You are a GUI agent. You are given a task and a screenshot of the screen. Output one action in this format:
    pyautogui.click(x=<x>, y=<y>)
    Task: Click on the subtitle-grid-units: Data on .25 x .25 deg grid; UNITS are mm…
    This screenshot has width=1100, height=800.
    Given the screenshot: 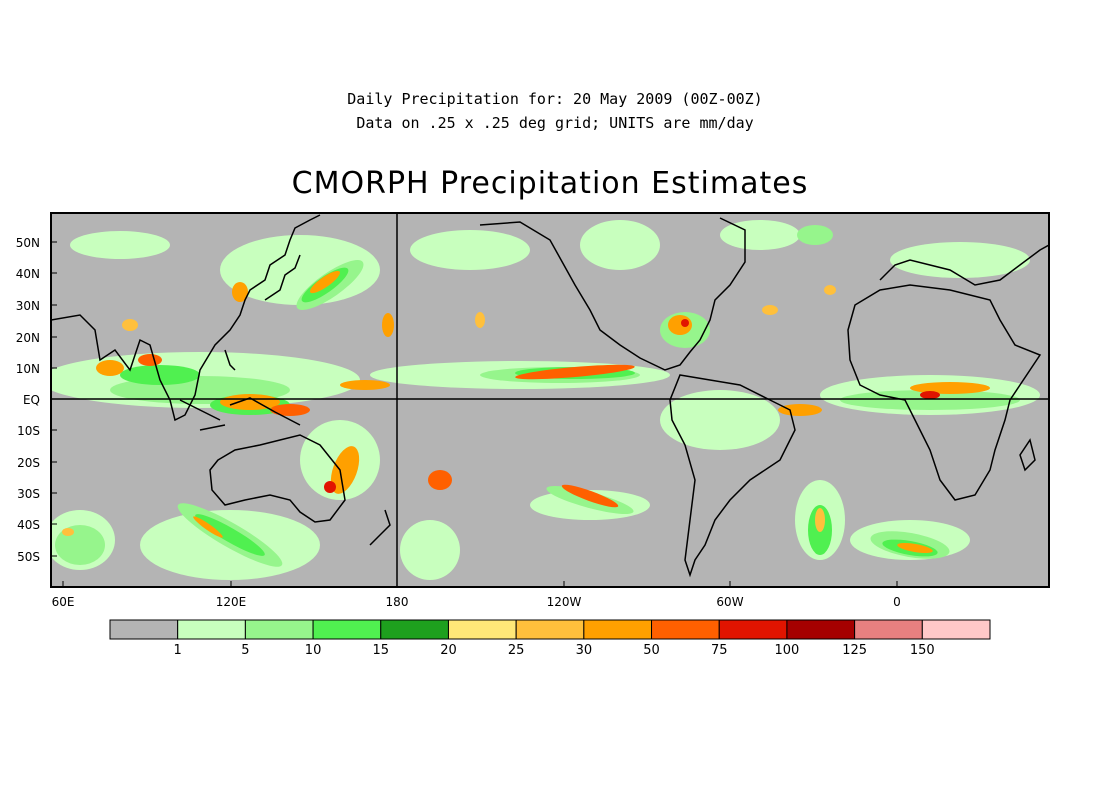 What is the action you would take?
    pyautogui.click(x=555, y=123)
    